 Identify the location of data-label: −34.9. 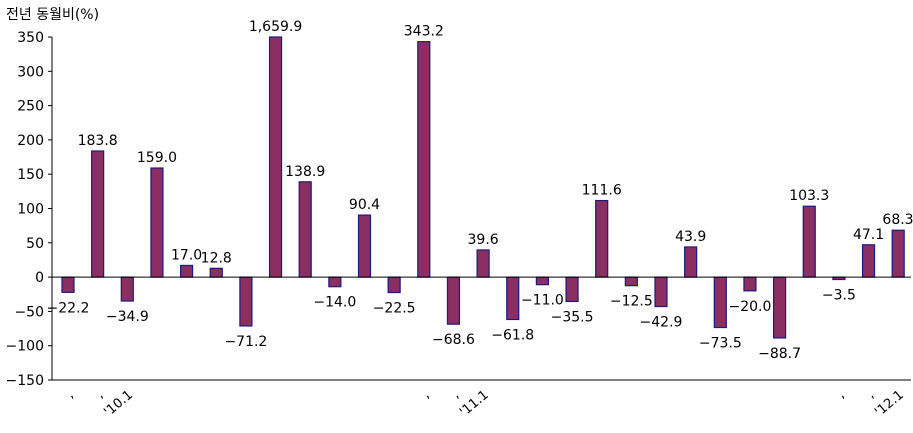
(127, 317).